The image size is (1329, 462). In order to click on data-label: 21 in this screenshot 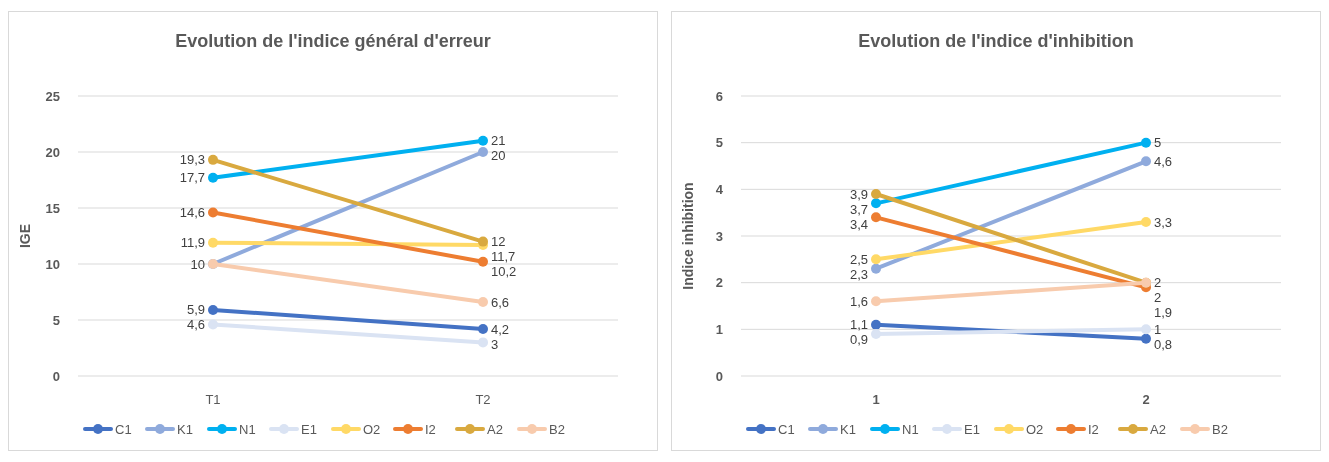, I will do `click(498, 141)`.